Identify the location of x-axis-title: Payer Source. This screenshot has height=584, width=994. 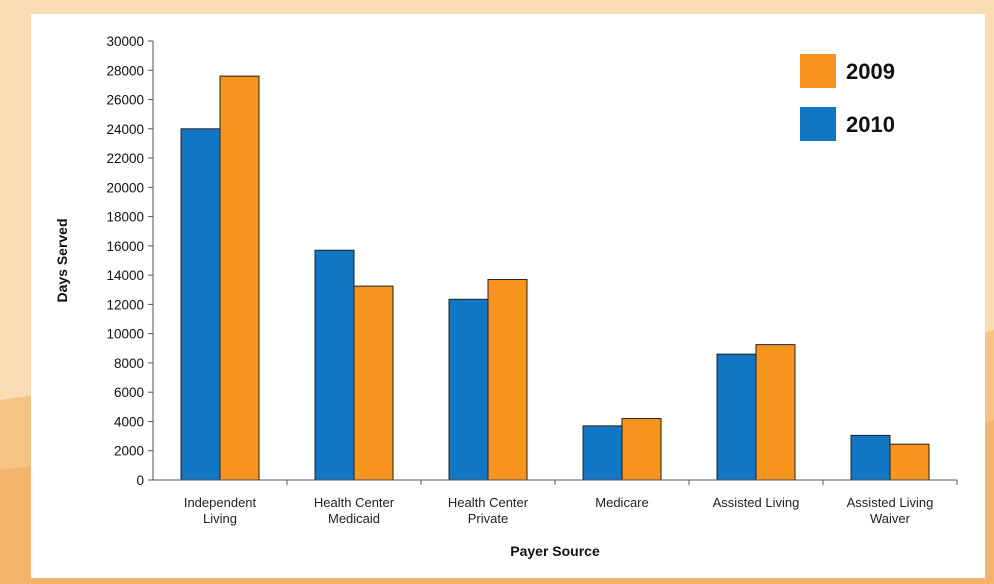
(555, 551).